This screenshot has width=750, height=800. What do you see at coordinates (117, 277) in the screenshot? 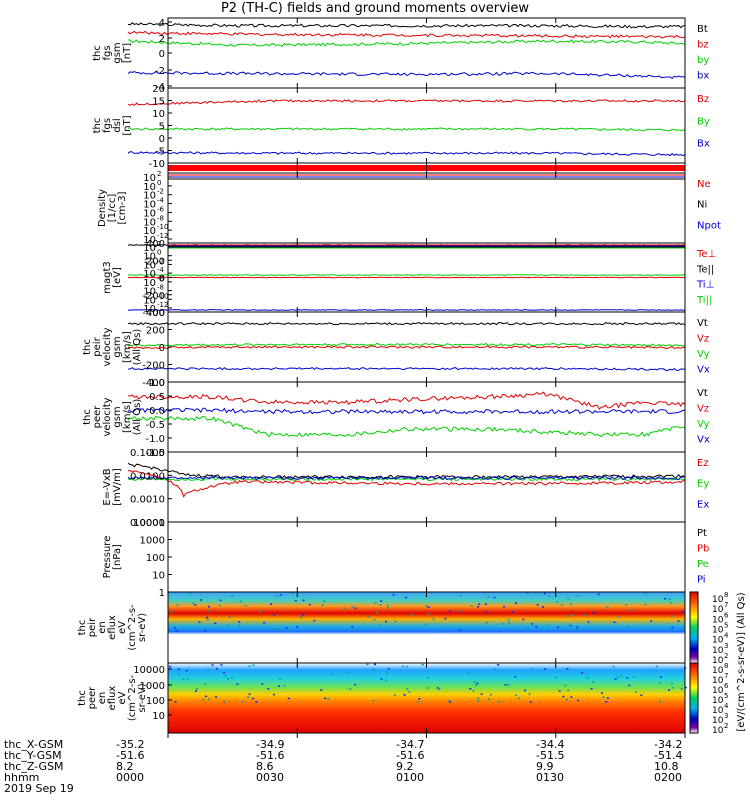
I see `ylabel-temperature-1: [eV]` at bounding box center [117, 277].